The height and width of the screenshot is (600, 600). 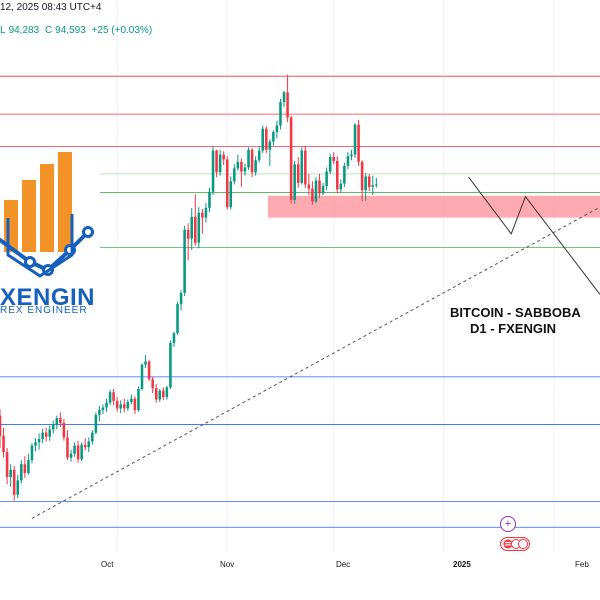 I want to click on logo-shield, so click(x=40, y=246).